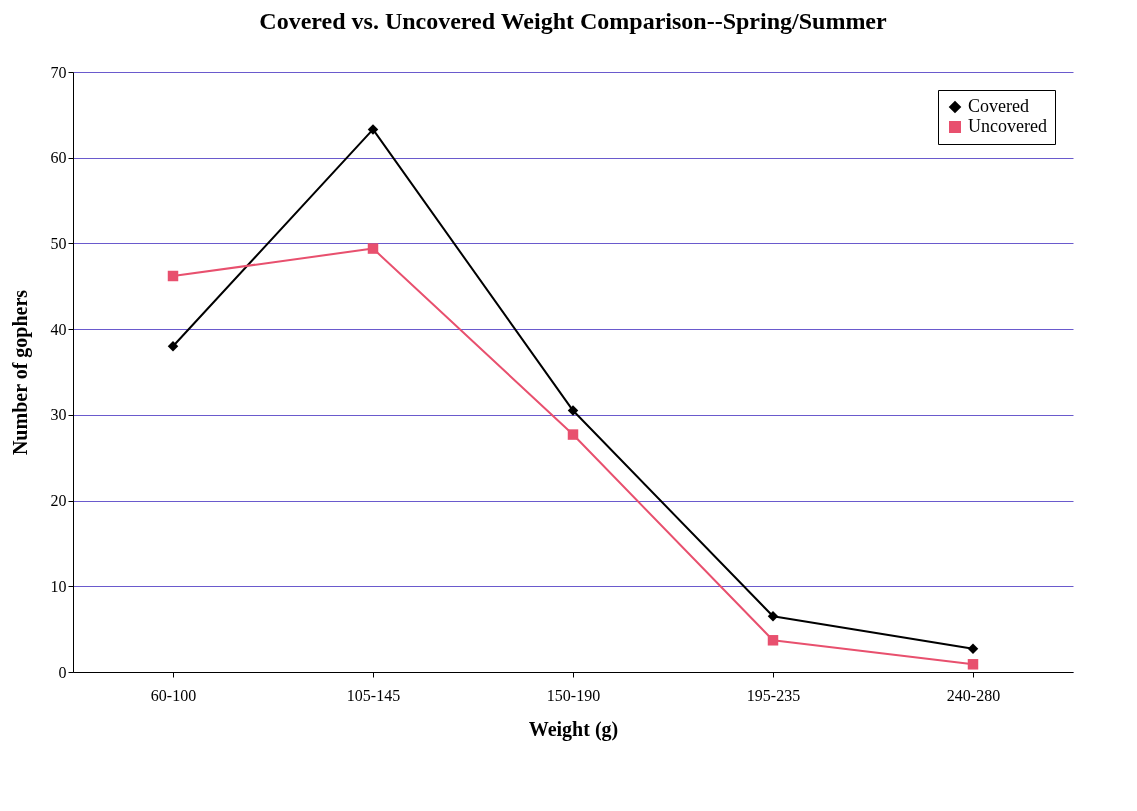 The height and width of the screenshot is (811, 1137). What do you see at coordinates (1007, 126) in the screenshot?
I see `legend-label: Uncovered` at bounding box center [1007, 126].